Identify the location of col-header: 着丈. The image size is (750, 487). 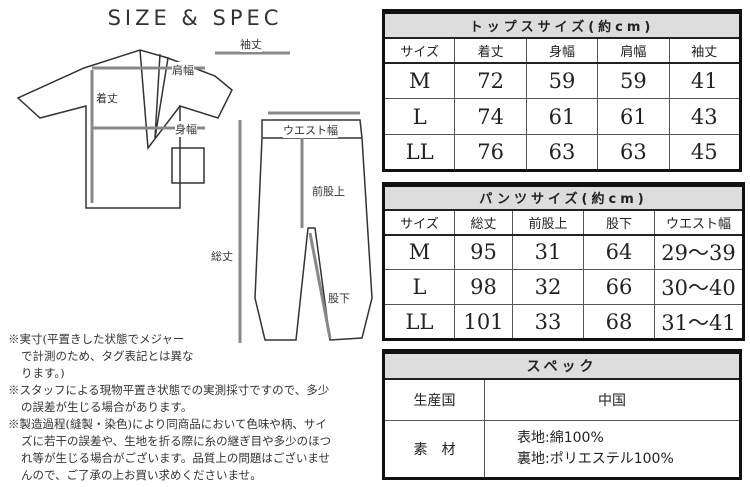
(490, 50).